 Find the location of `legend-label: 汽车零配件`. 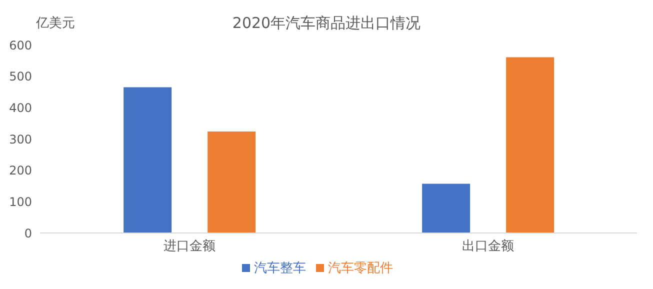

legend-label: 汽车零配件 is located at coordinates (360, 268).